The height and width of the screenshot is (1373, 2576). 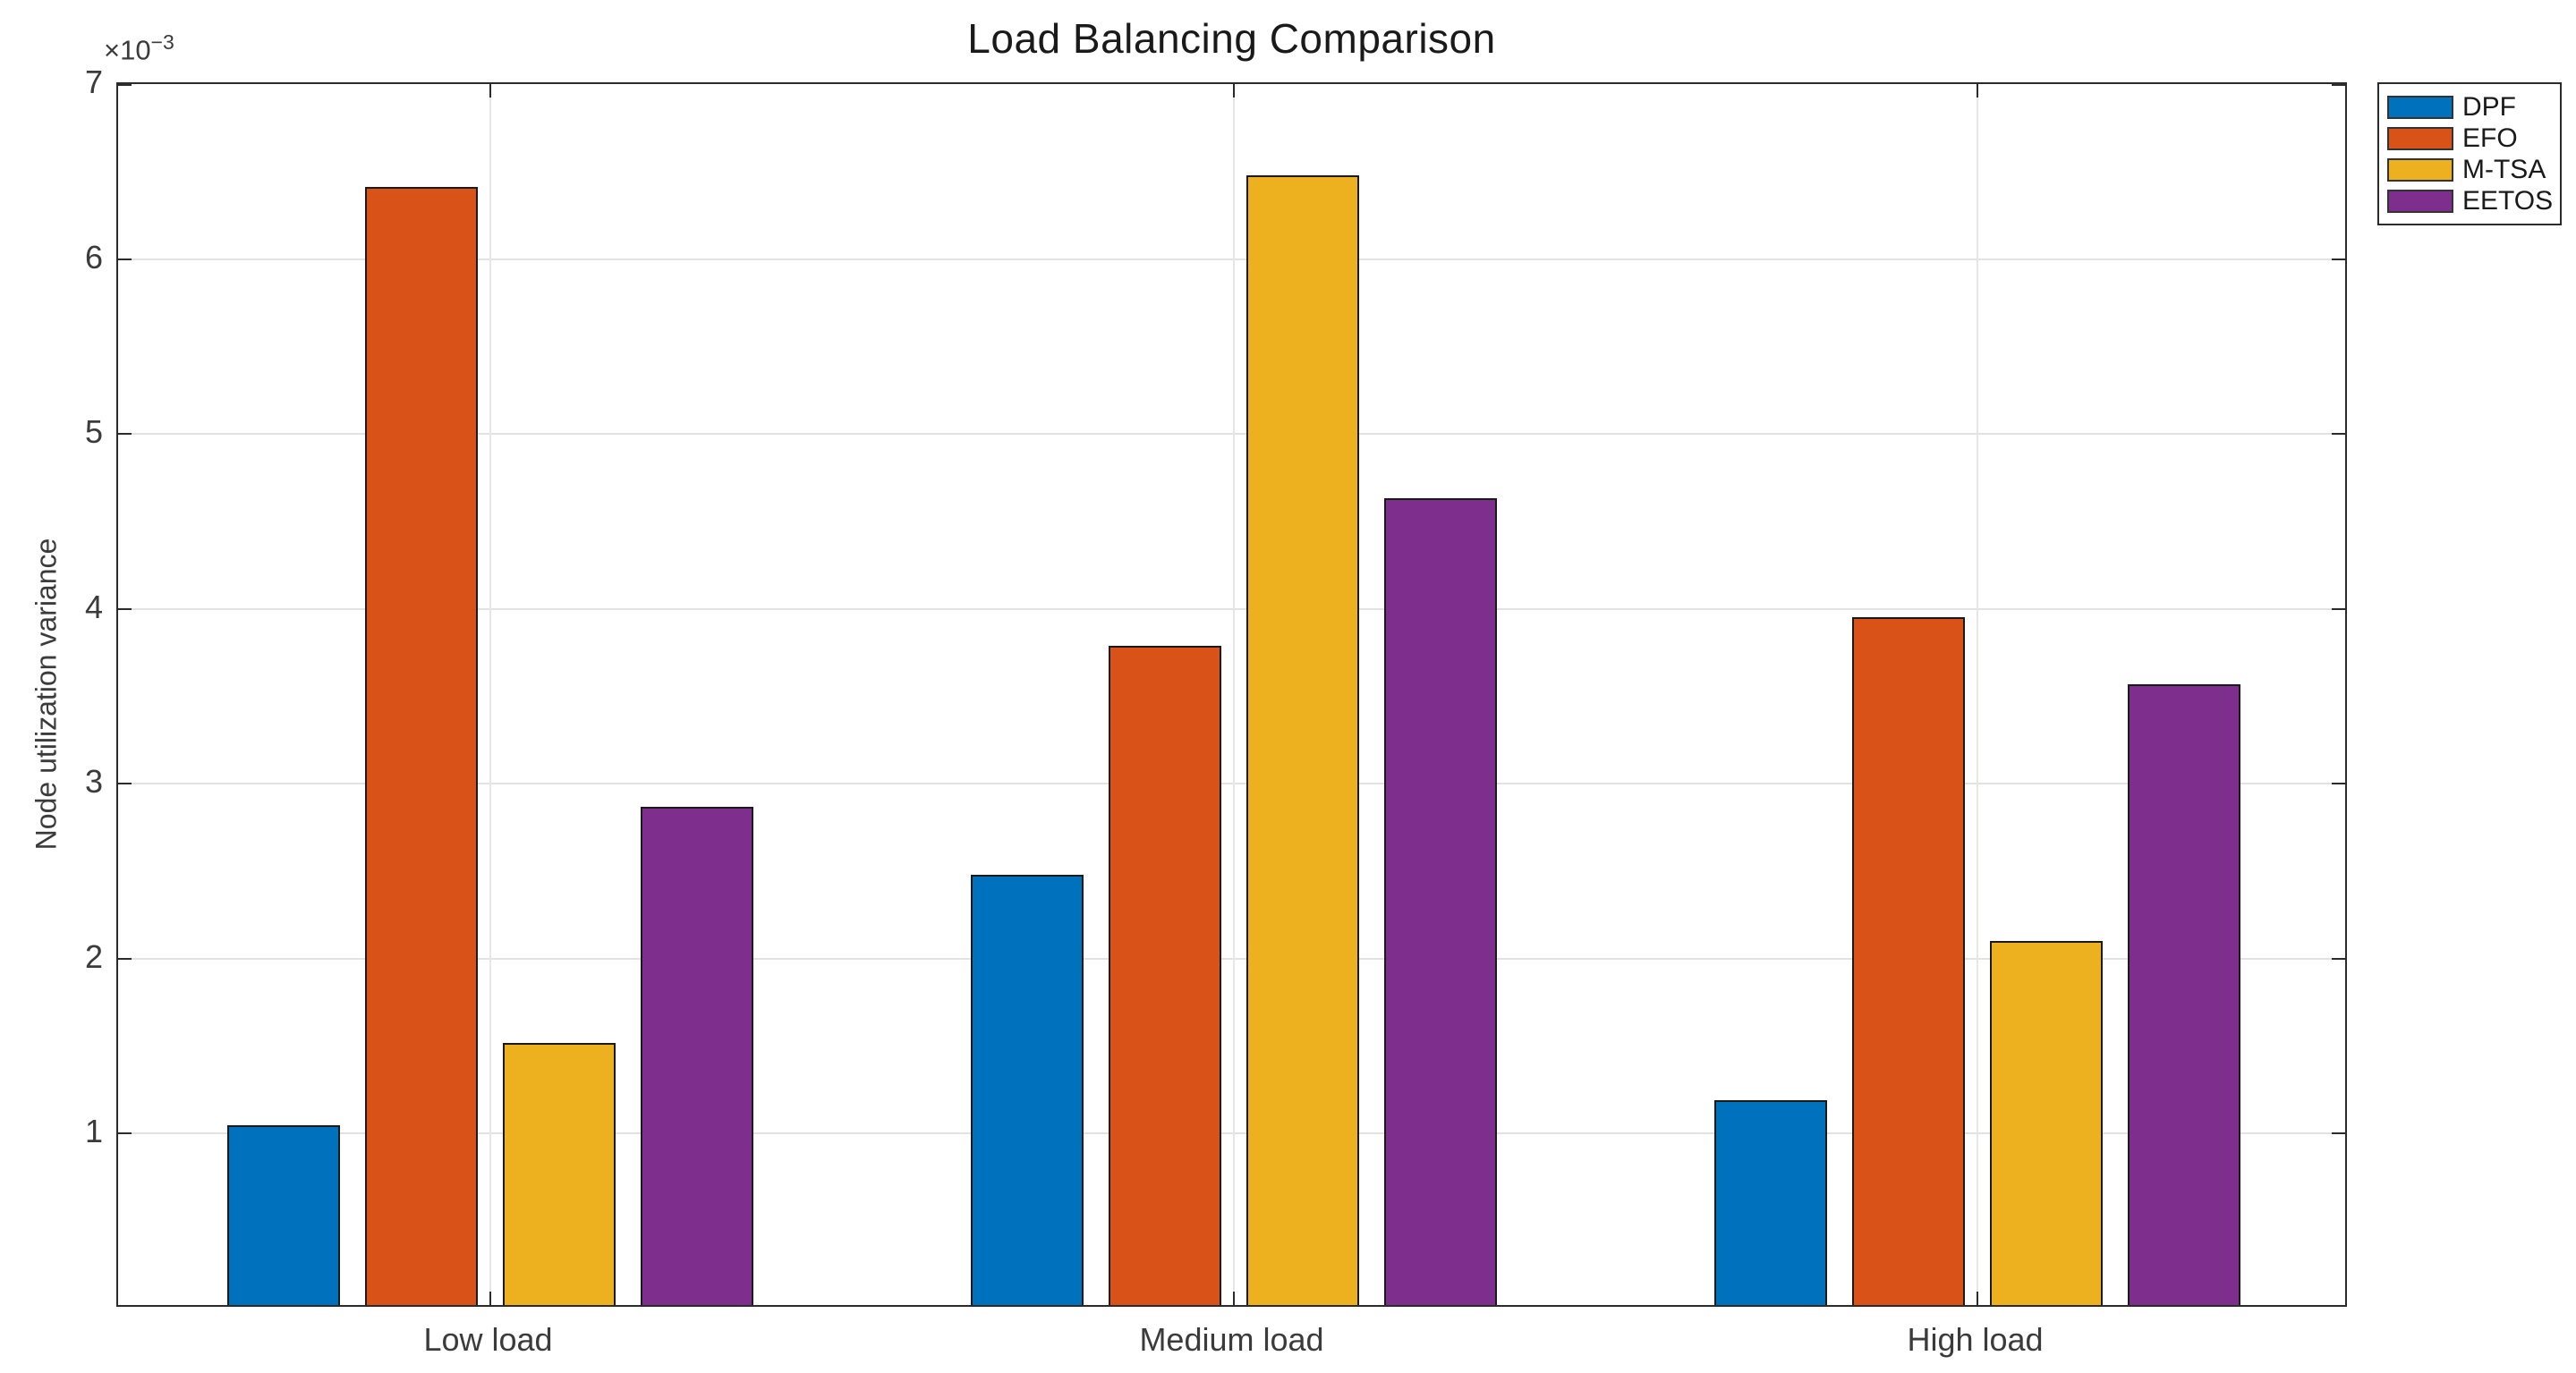 I want to click on legend-swatch-efo, so click(x=2420, y=138).